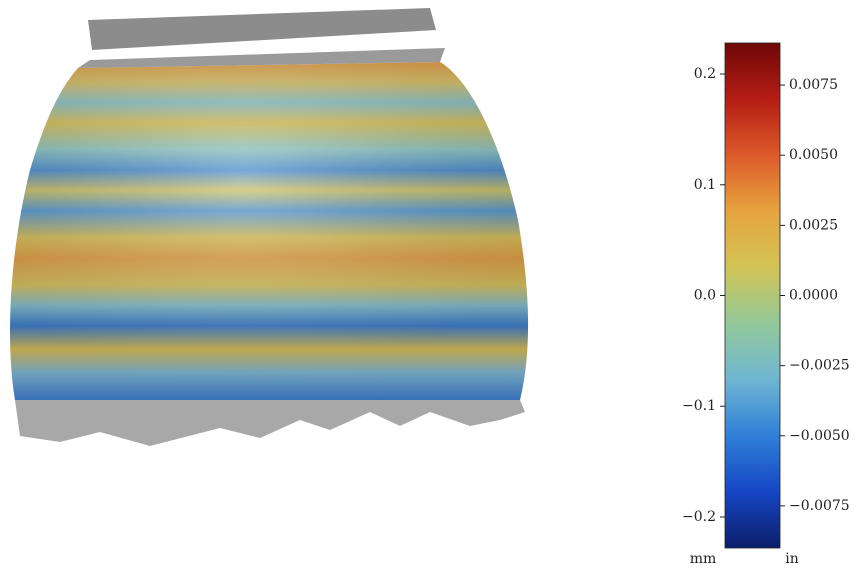 The image size is (863, 570). What do you see at coordinates (262, 29) in the screenshot?
I see `top-ring` at bounding box center [262, 29].